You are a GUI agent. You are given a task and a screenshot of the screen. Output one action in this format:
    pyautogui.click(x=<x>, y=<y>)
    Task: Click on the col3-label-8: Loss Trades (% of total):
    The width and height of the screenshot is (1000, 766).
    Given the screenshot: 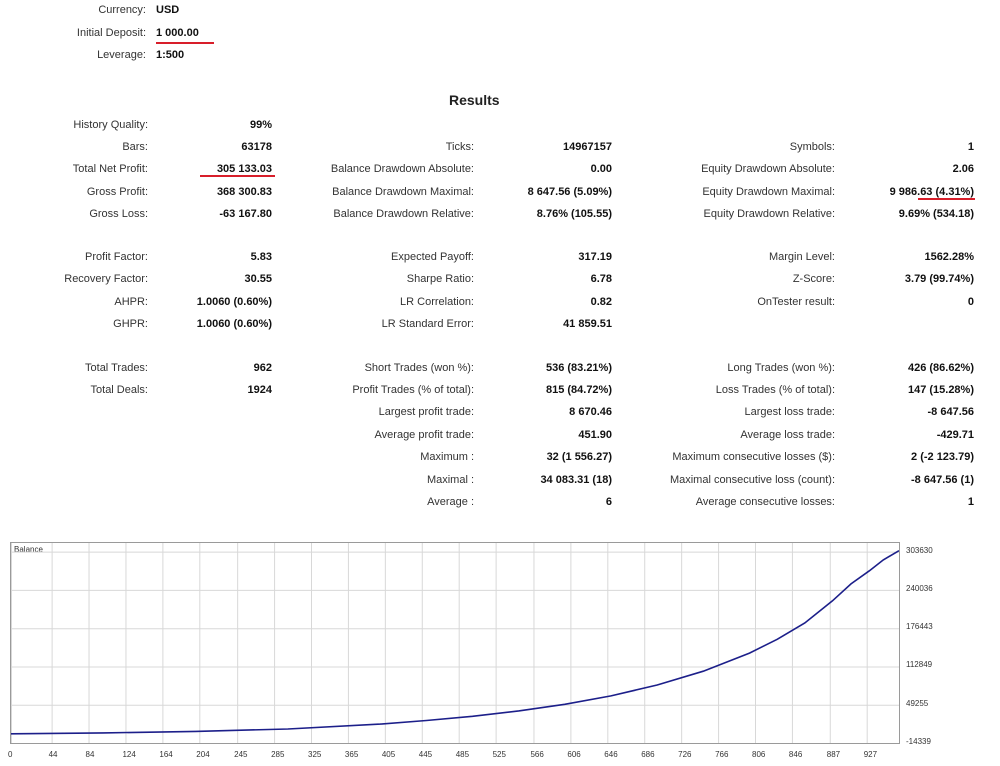 What is the action you would take?
    pyautogui.click(x=775, y=390)
    